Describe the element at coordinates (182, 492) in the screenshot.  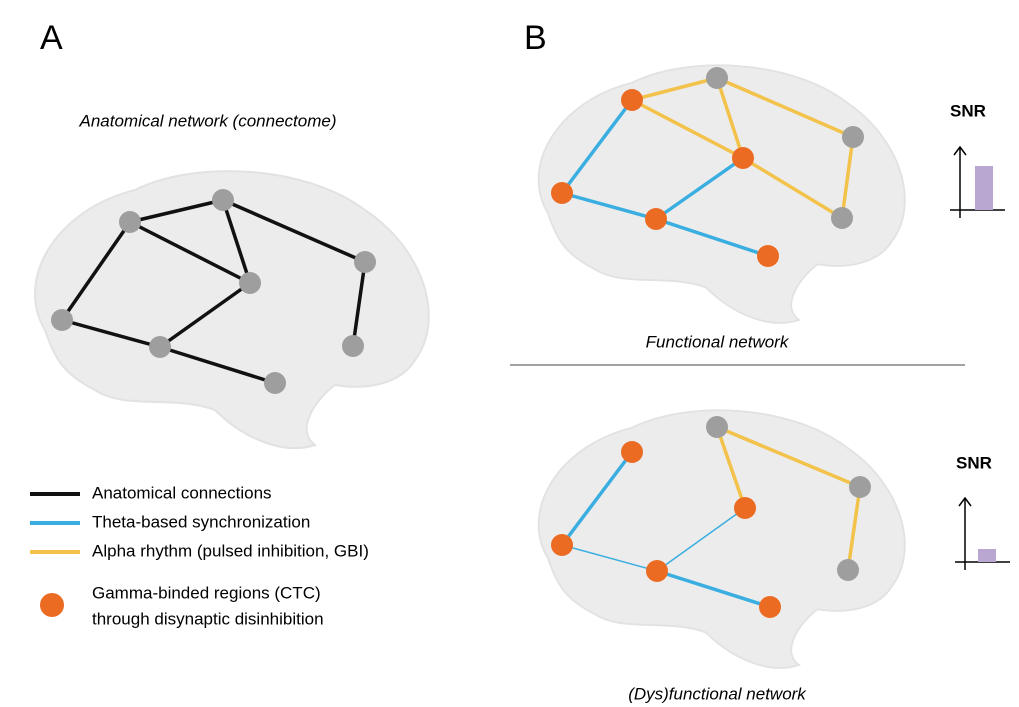
I see `legend-text: Anatomical connections` at that location.